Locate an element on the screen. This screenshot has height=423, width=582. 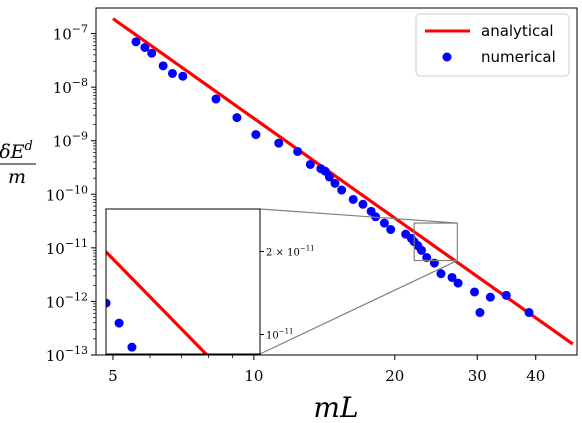
x-tick-label-1: 10 is located at coordinates (253, 376).